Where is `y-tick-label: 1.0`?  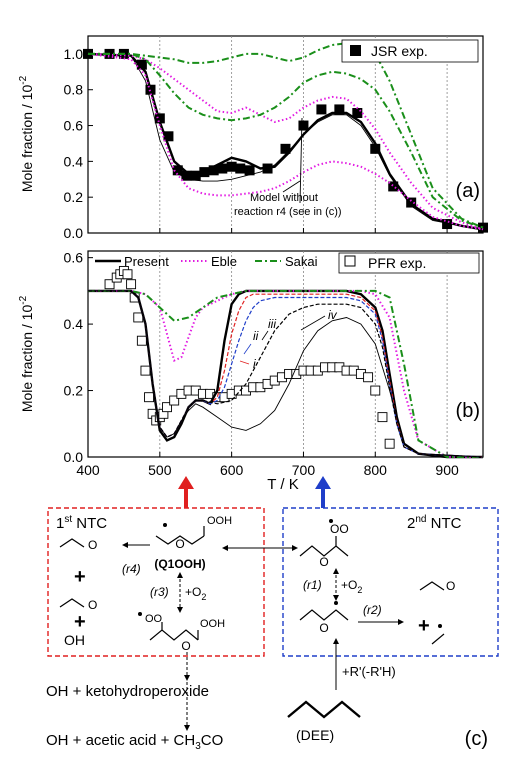 y-tick-label: 1.0 is located at coordinates (74, 54).